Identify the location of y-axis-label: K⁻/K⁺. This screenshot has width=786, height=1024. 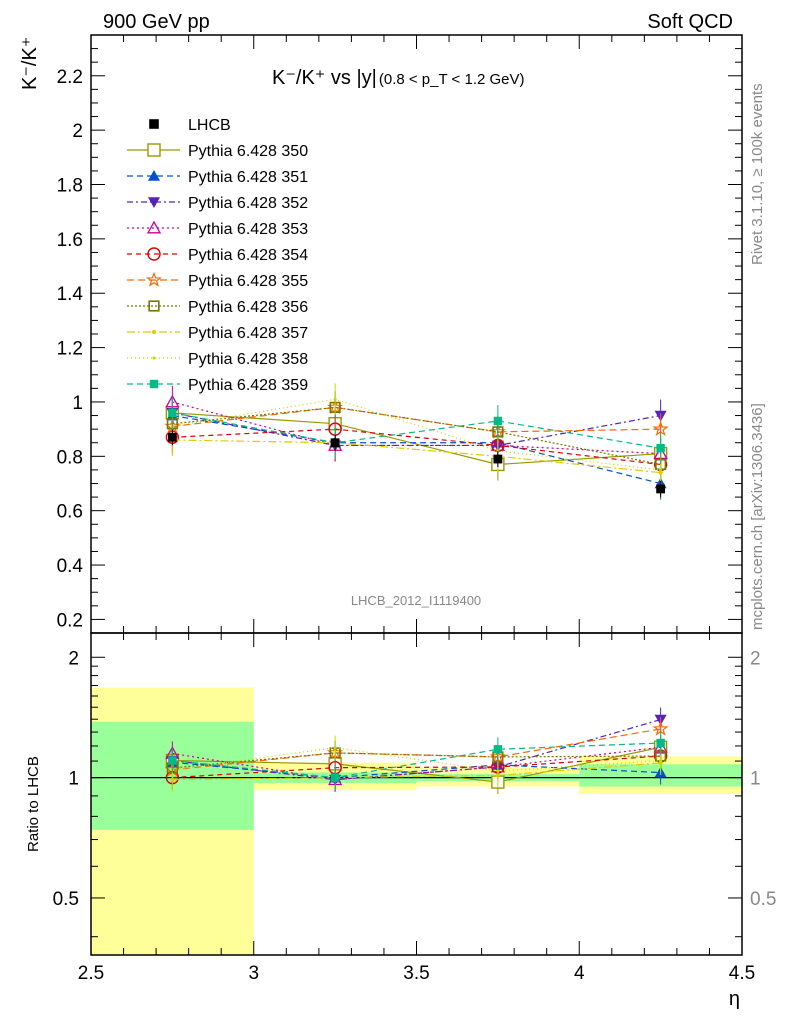
(30, 63).